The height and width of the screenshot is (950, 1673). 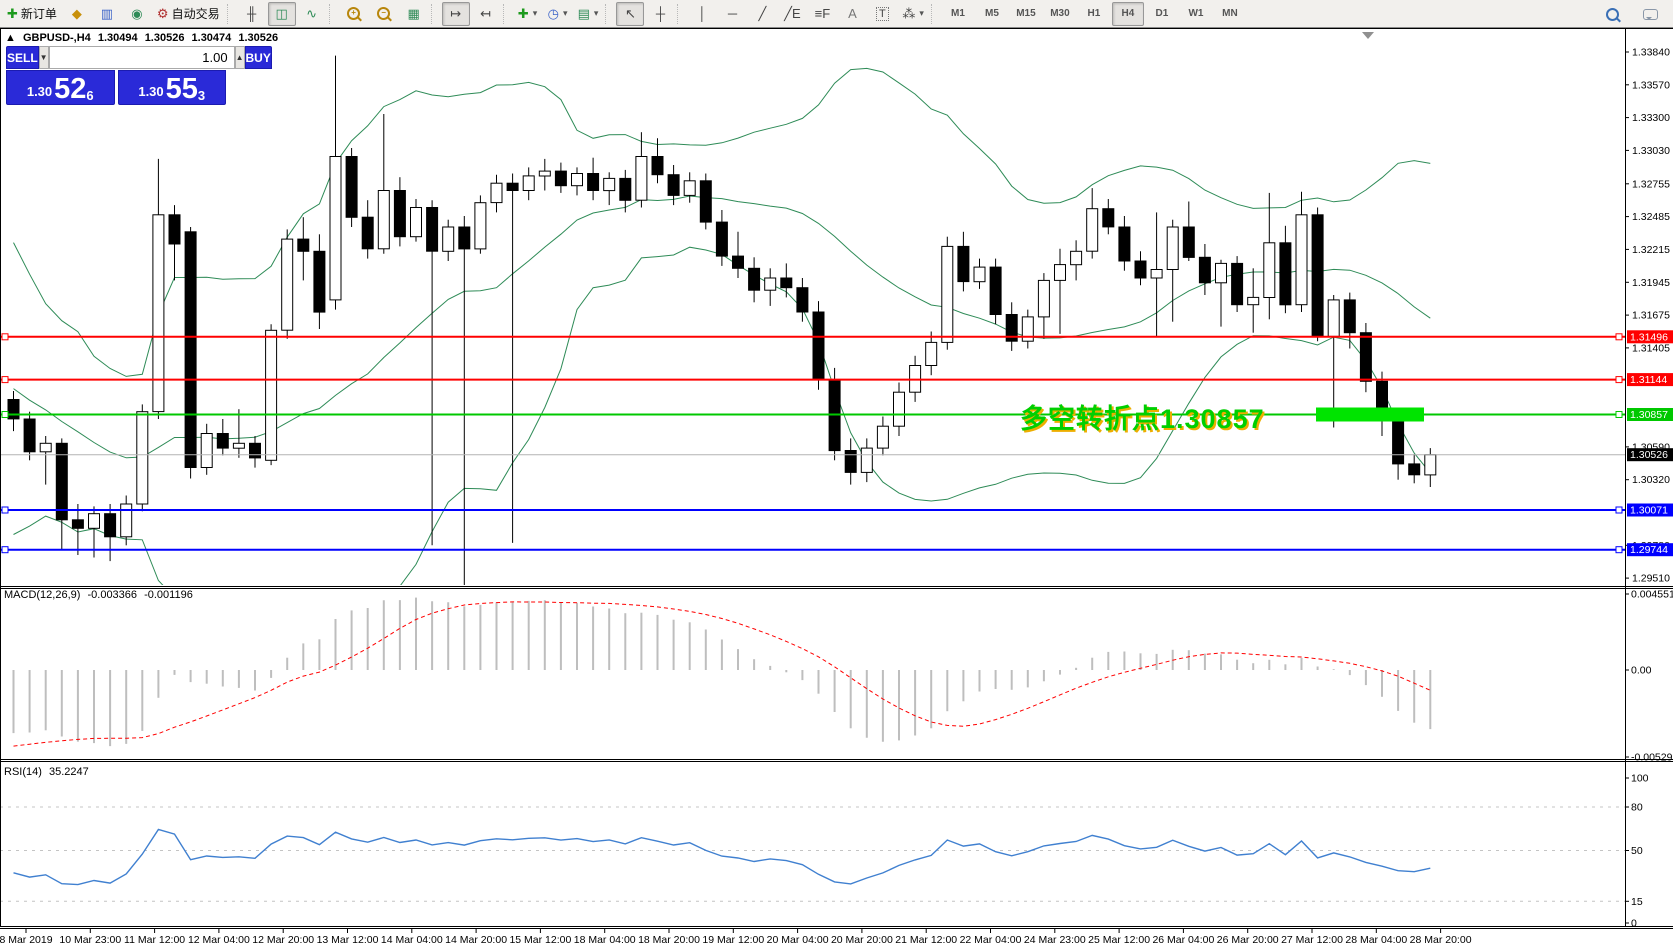 I want to click on candlestick-icon: ◫, so click(x=281, y=13).